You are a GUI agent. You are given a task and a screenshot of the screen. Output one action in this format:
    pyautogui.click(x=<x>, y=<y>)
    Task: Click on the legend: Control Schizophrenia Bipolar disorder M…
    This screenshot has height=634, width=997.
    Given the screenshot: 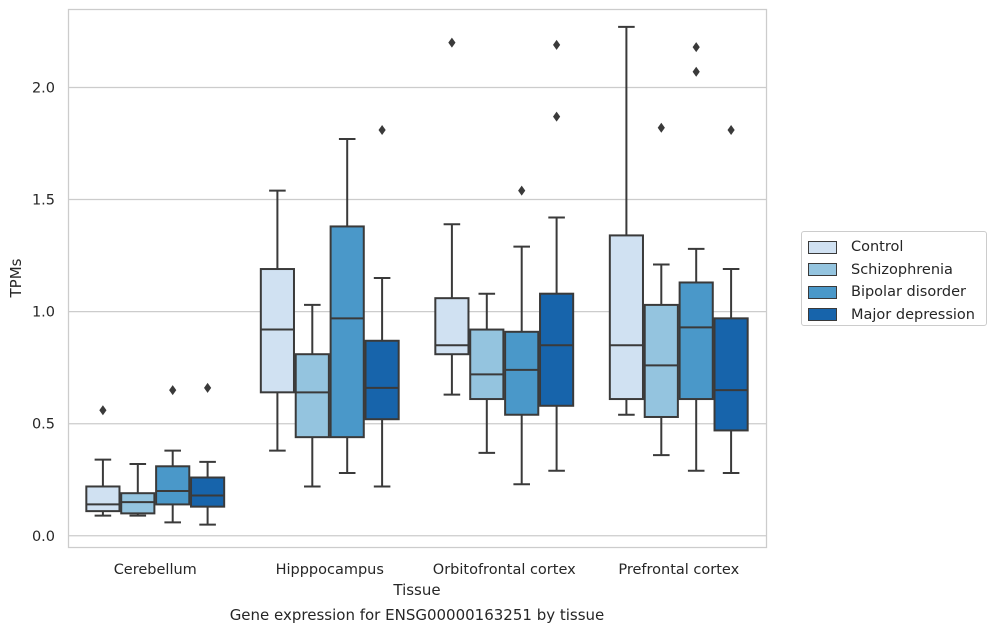 What is the action you would take?
    pyautogui.click(x=894, y=278)
    